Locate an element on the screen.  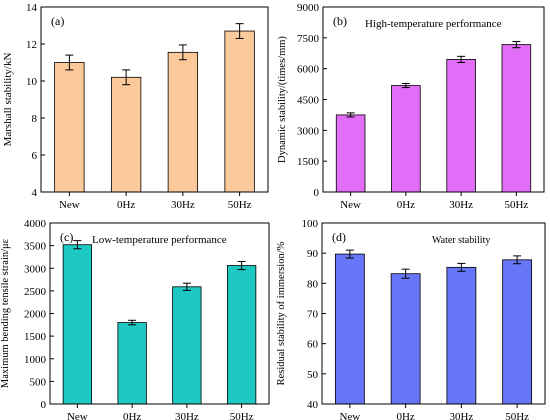
y-tick-label: 8 is located at coordinates (35, 119).